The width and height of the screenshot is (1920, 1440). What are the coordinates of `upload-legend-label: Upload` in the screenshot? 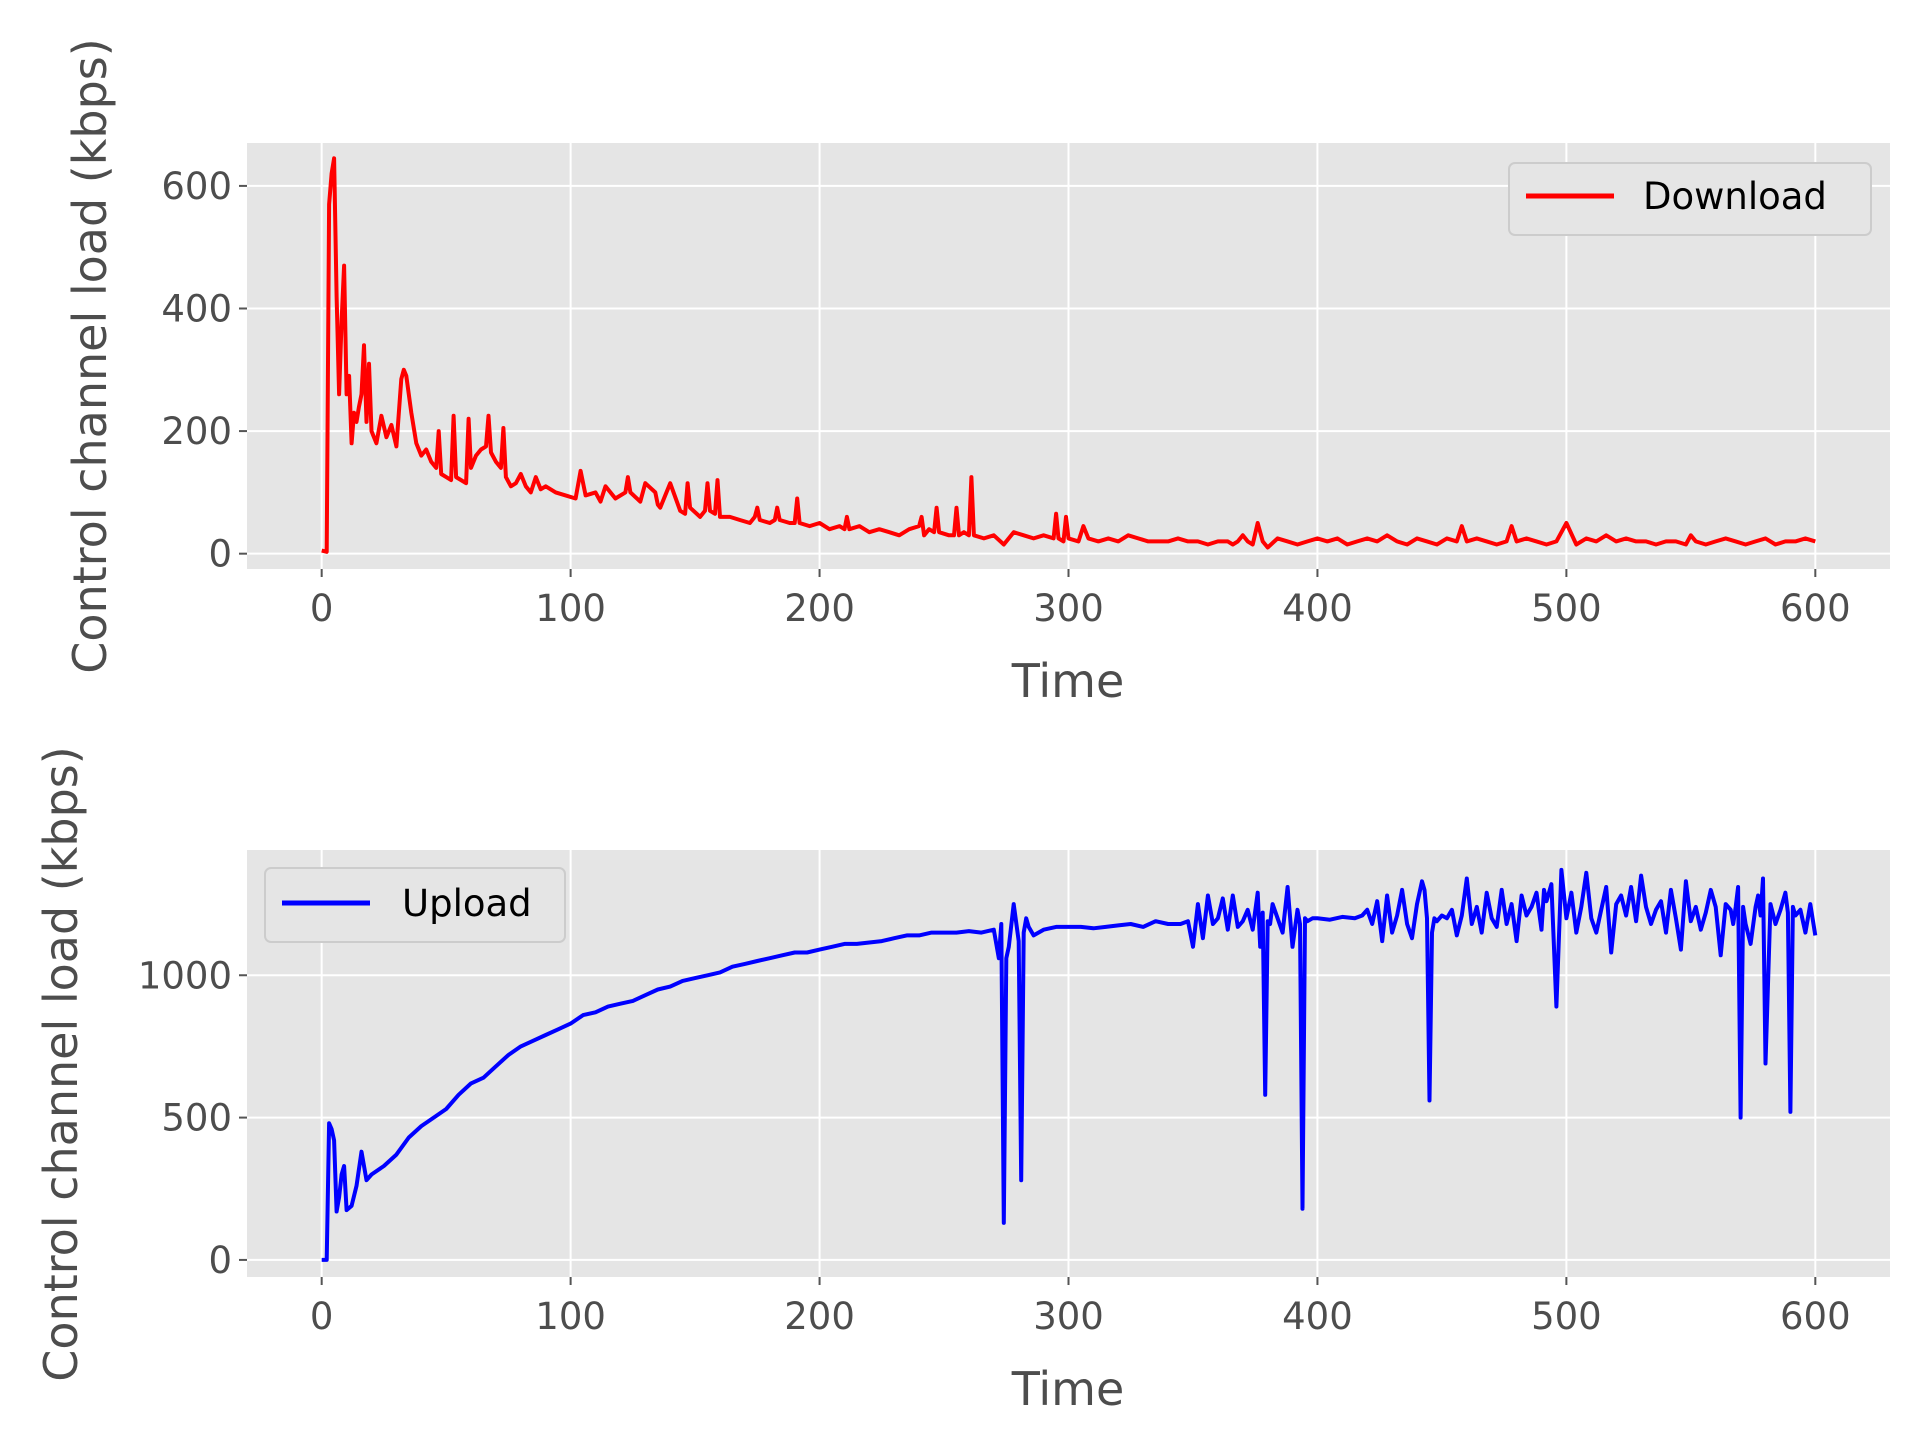 It's located at (467, 903).